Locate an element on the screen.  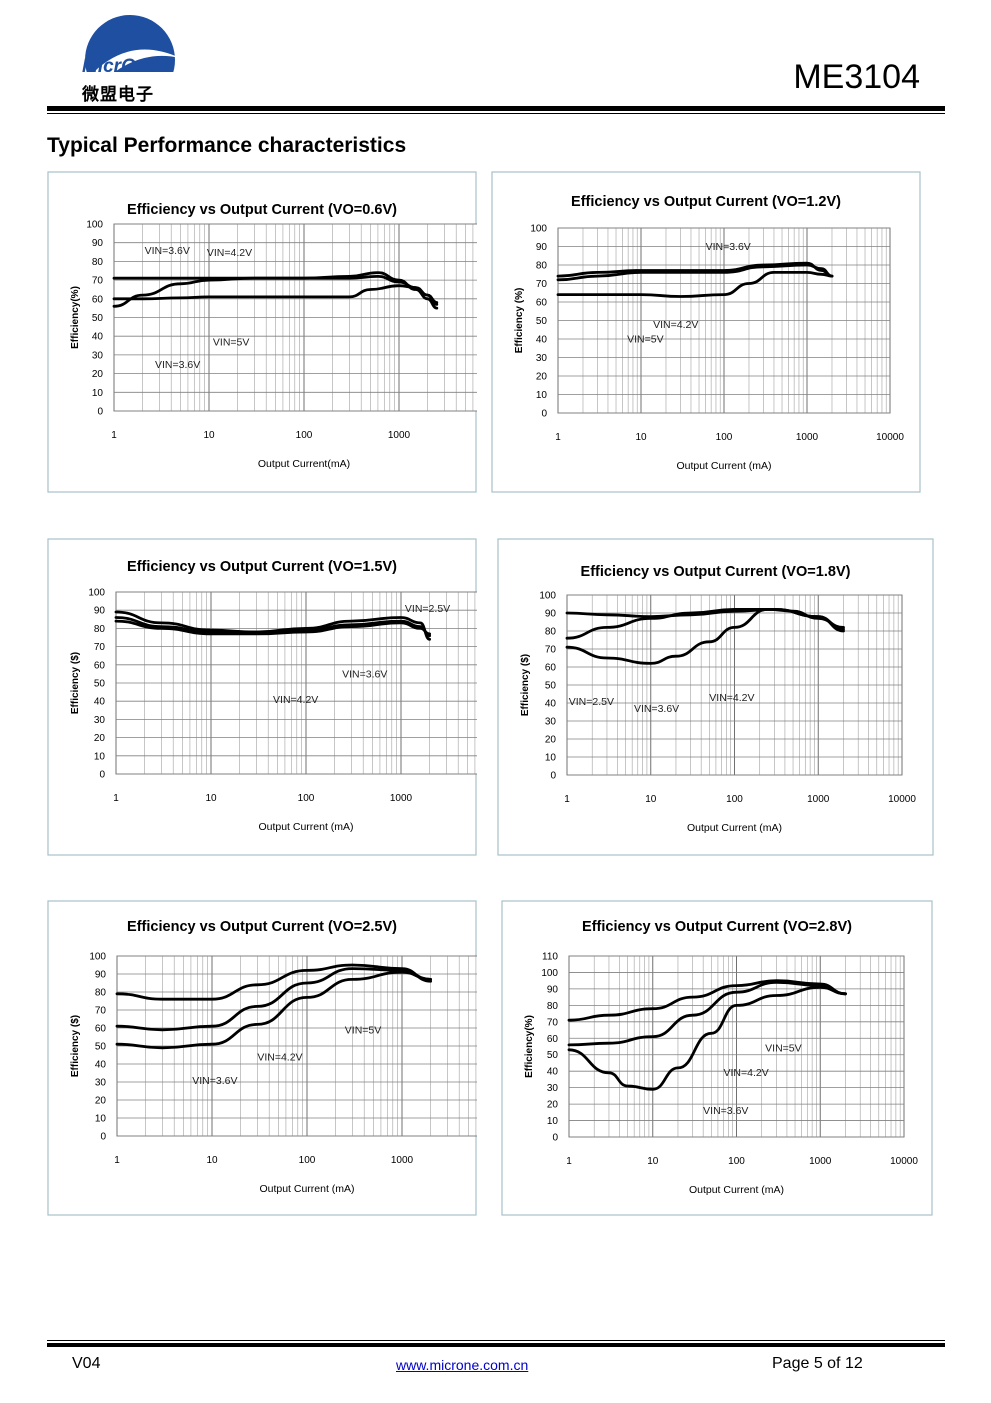
chart-title: Efficiency vs Output Current (VO=1.2V) is located at coordinates (706, 201).